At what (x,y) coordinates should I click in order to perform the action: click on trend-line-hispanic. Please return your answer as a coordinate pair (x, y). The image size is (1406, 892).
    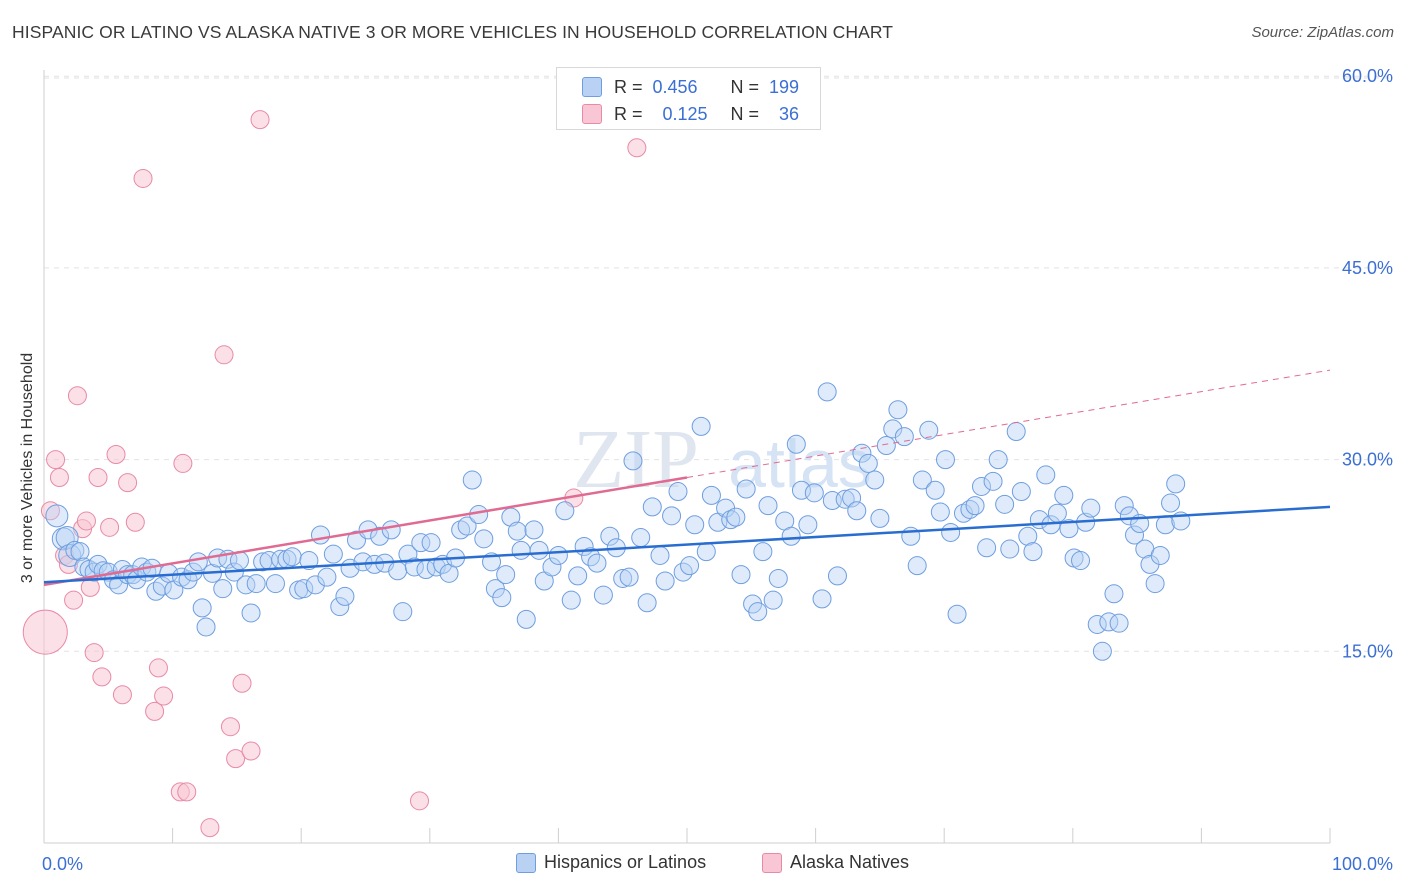
    Looking at the image, I should click on (687, 544).